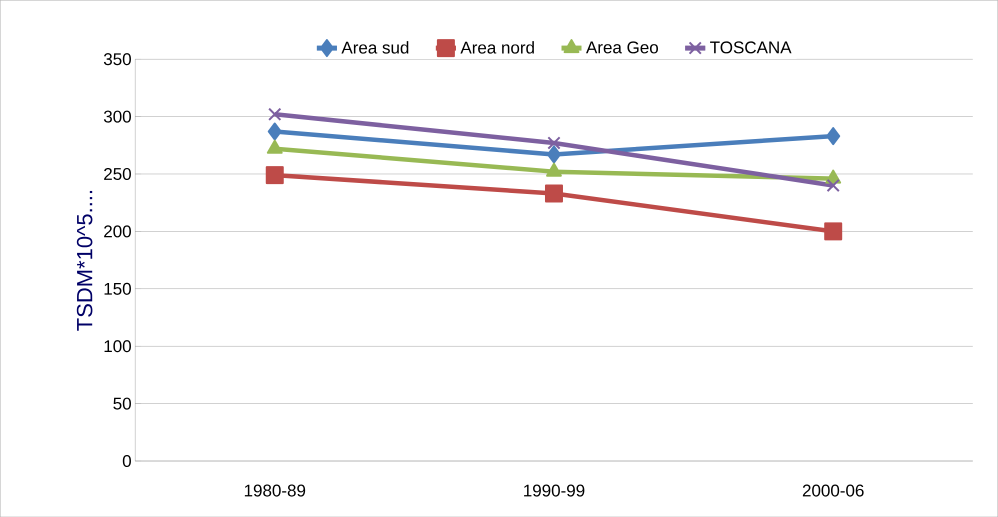  Describe the element at coordinates (117, 346) in the screenshot. I see `y-tick-label: 100` at that location.